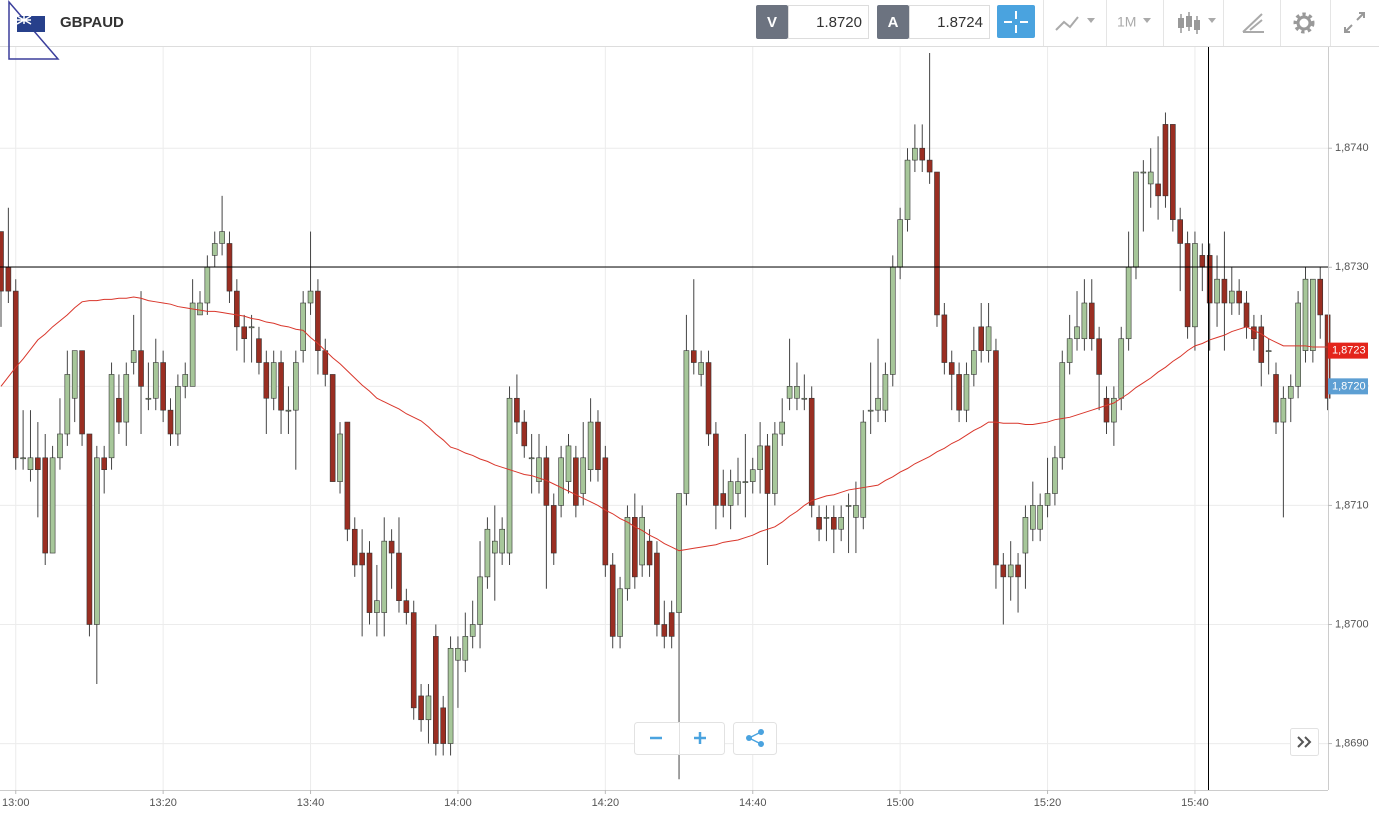  What do you see at coordinates (839, 22) in the screenshot?
I see `sell-price: 1.8720` at bounding box center [839, 22].